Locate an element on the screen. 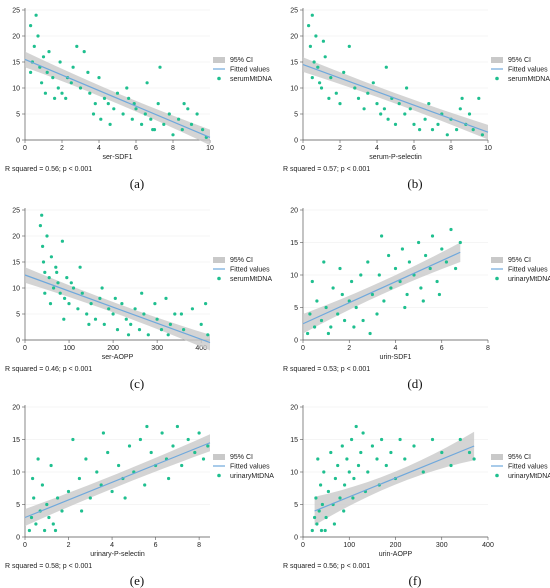 Image resolution: width=550 pixels, height=588 pixels. x-tick-label: 400 is located at coordinates (201, 348).